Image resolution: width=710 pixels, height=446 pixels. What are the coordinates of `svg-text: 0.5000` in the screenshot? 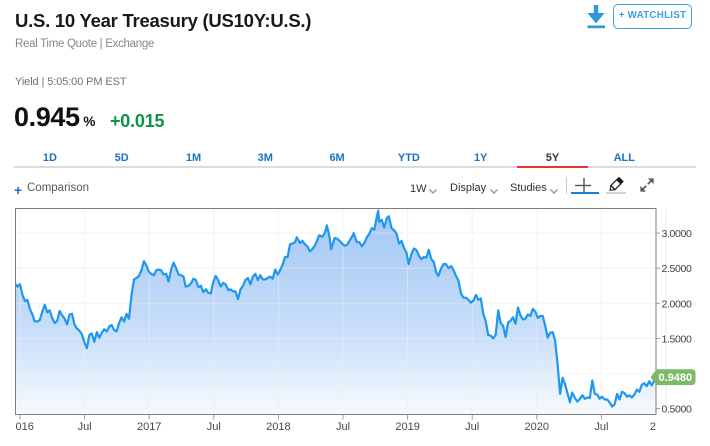 It's located at (677, 410).